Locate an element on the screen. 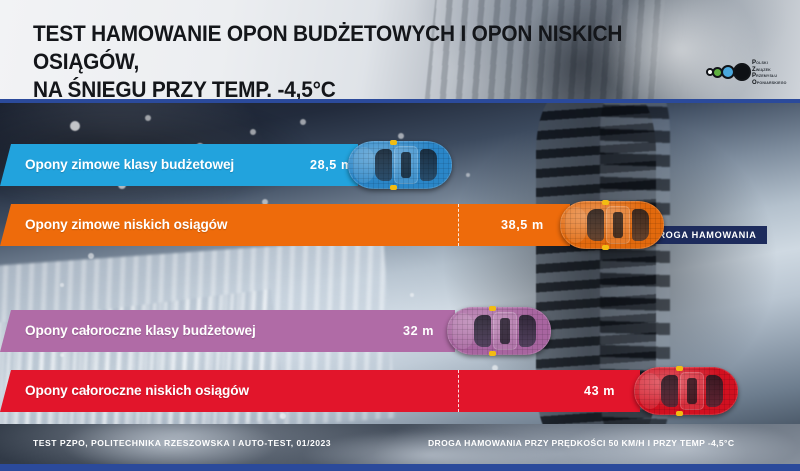  bar-label: Opony zimowe niskich osiągów is located at coordinates (126, 225).